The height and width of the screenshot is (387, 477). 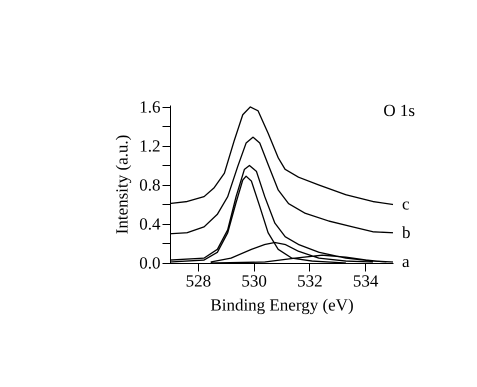 I want to click on y-tick-label: 1.6, so click(x=149, y=106).